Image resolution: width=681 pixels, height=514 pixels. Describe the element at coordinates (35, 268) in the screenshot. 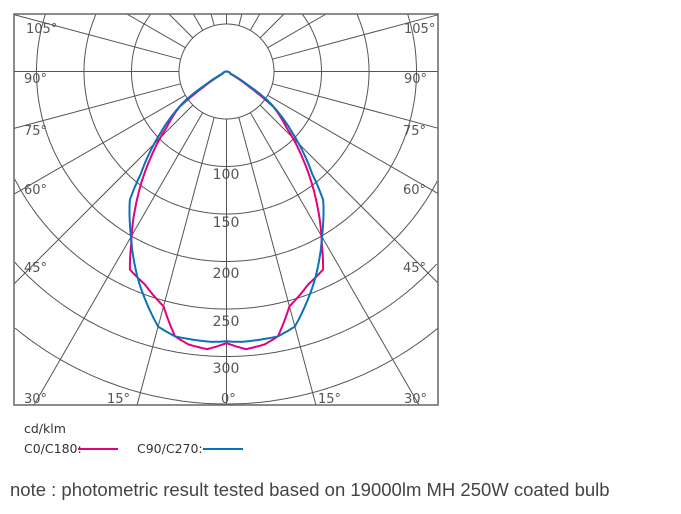

I see `angle-label-left-45: 45°` at that location.